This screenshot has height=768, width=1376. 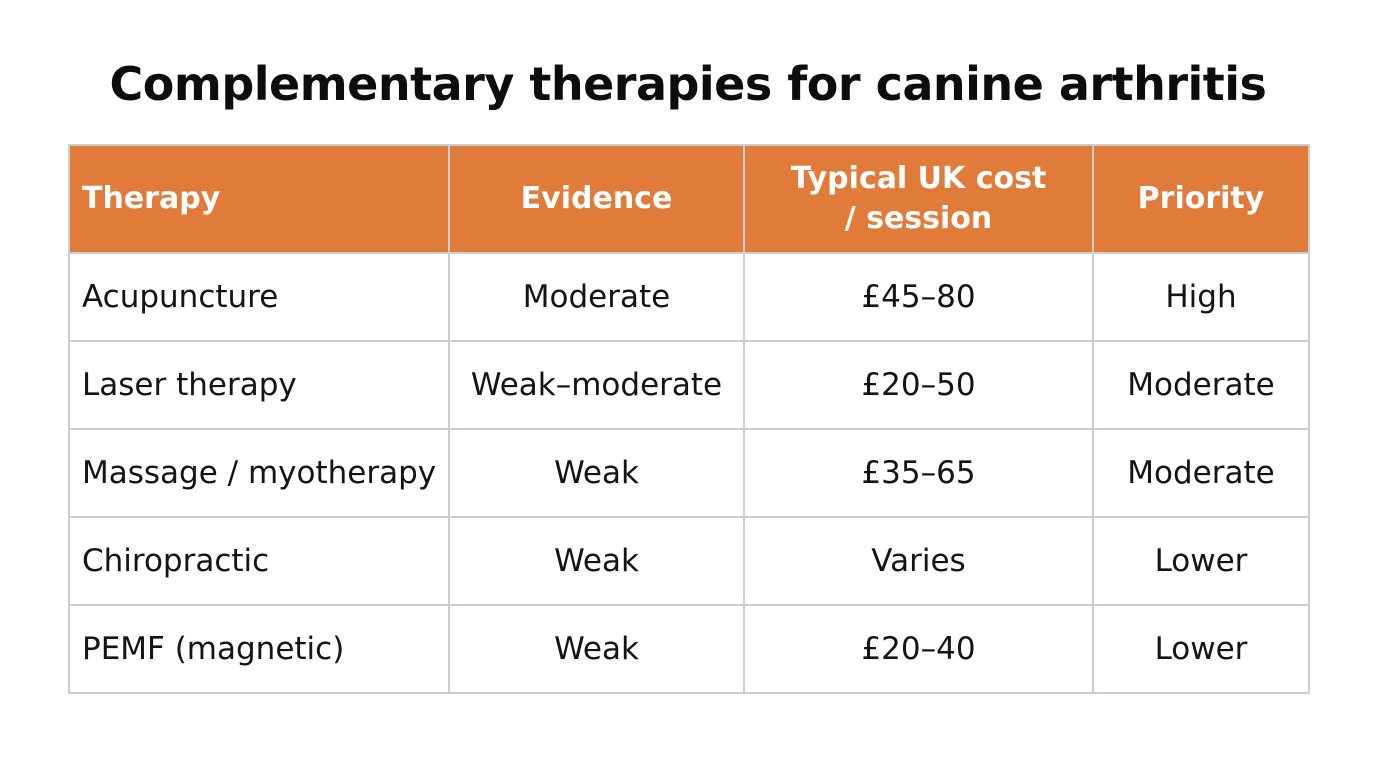 What do you see at coordinates (918, 199) in the screenshot?
I see `column-header-cost: Typical UK cost / session` at bounding box center [918, 199].